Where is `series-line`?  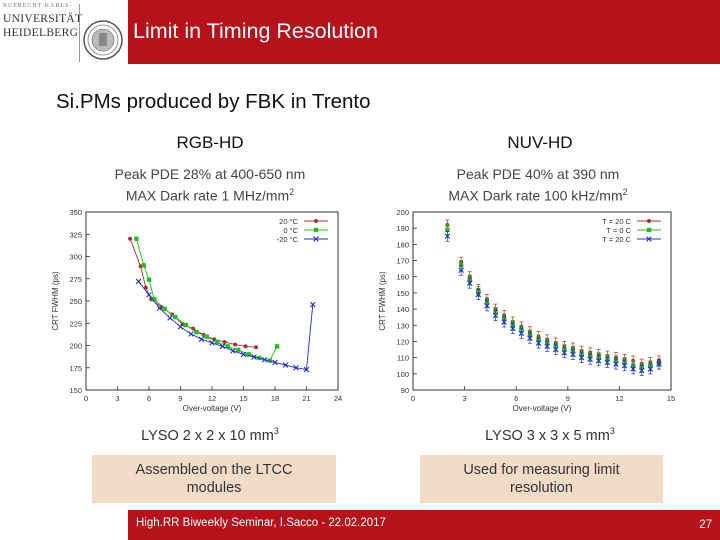 series-line is located at coordinates (206, 300).